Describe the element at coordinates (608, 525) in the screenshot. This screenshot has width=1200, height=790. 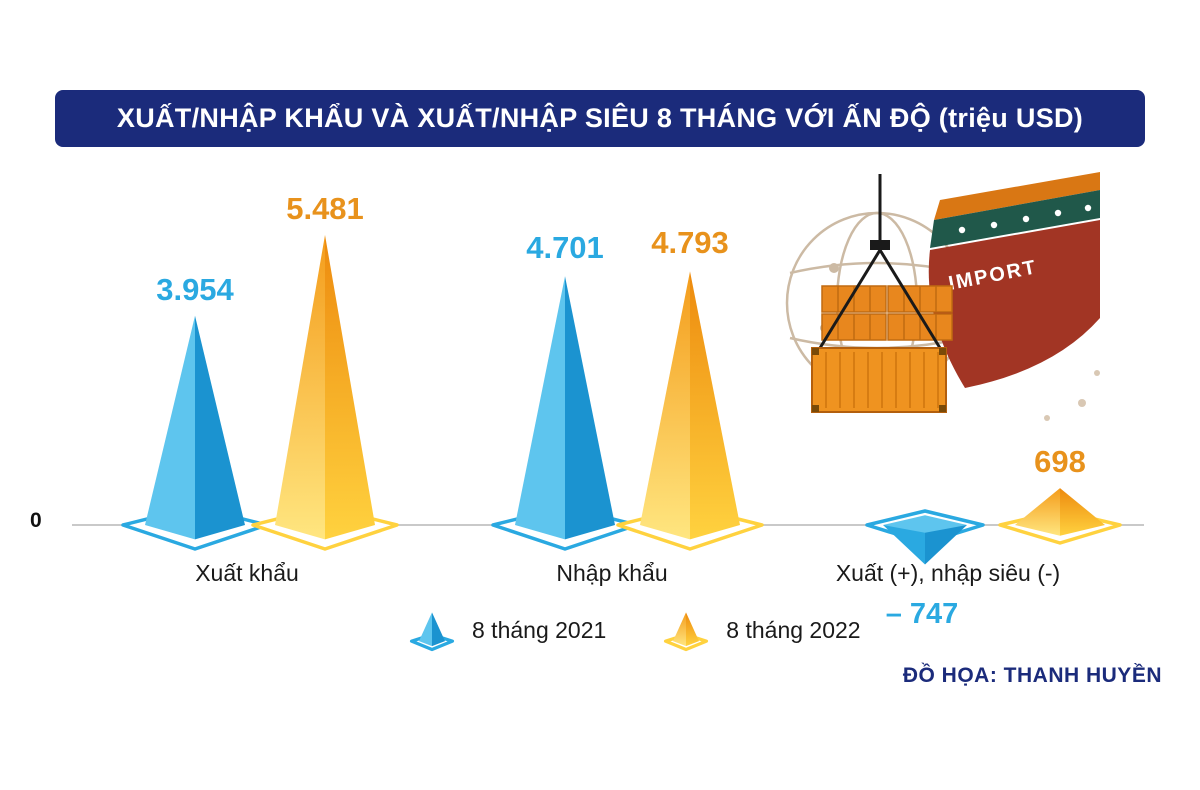
I see `x-axis-line` at that location.